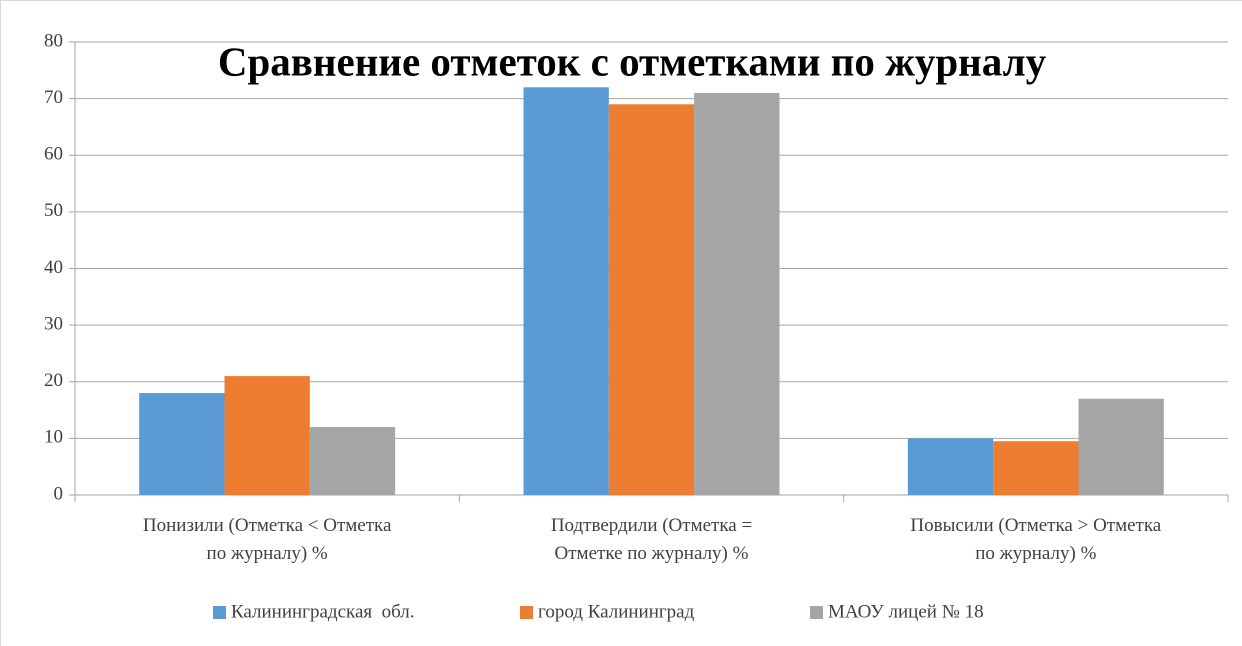 This screenshot has height=646, width=1242. I want to click on y-tick-label: 30, so click(53, 323).